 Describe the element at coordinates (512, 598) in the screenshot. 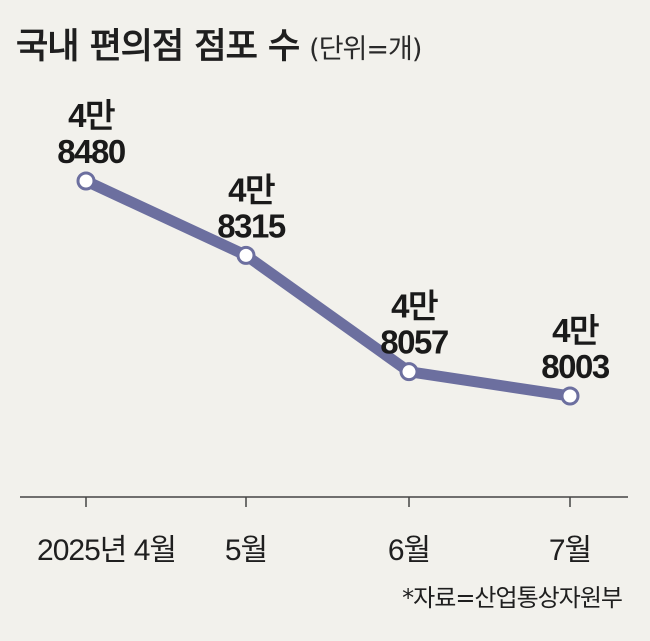

I see `source-note: *자료=산업통상자원부` at that location.